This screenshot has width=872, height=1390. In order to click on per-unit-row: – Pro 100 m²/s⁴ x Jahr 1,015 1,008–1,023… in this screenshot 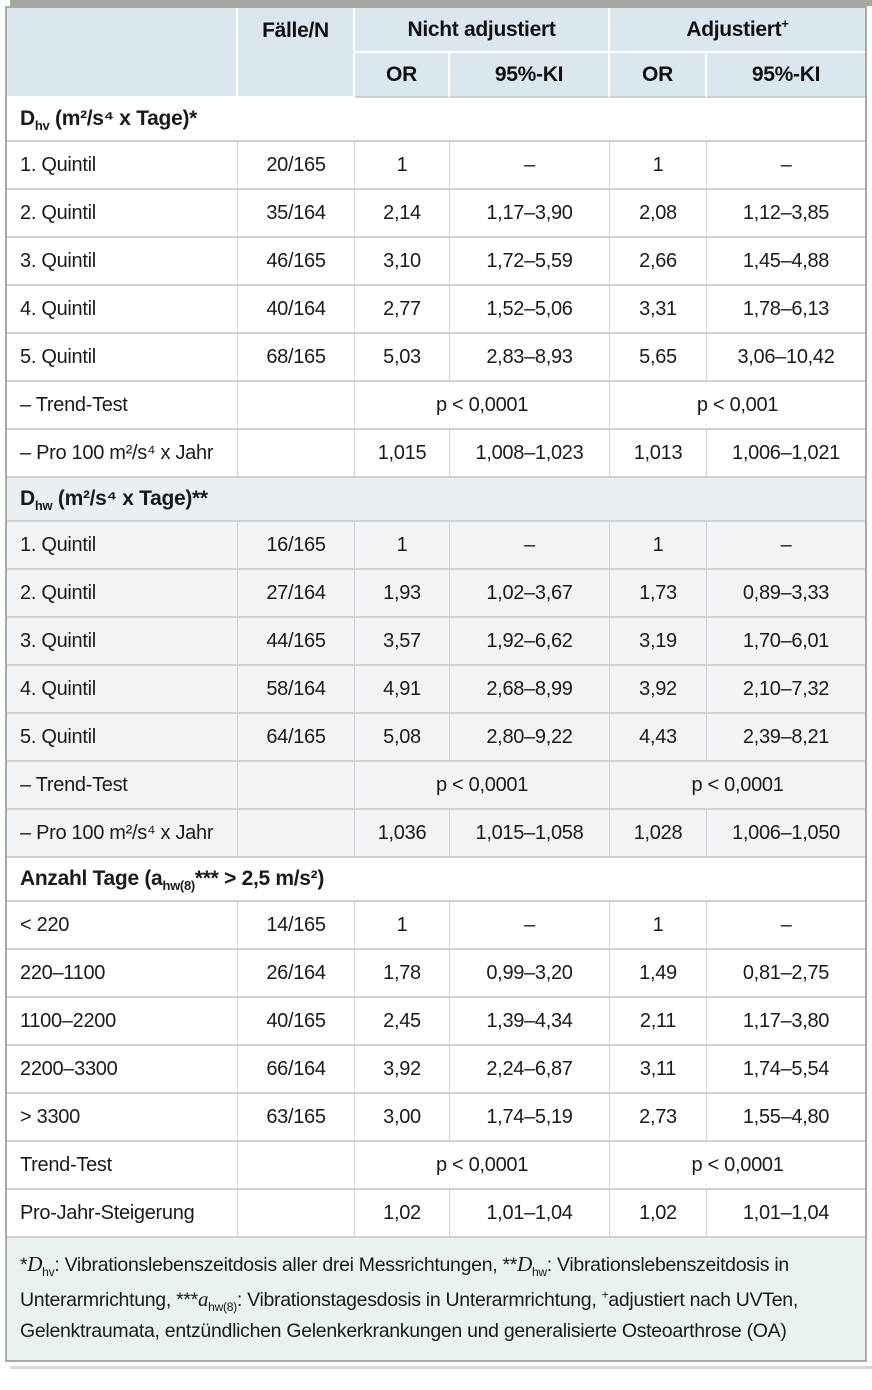, I will do `click(436, 454)`.